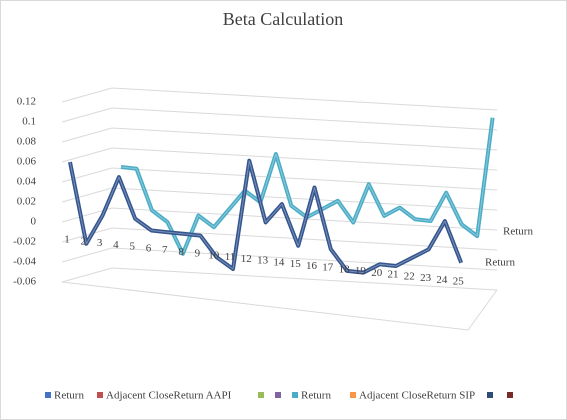 The image size is (567, 420). Describe the element at coordinates (263, 261) in the screenshot. I see `x-tick-label: 13` at that location.